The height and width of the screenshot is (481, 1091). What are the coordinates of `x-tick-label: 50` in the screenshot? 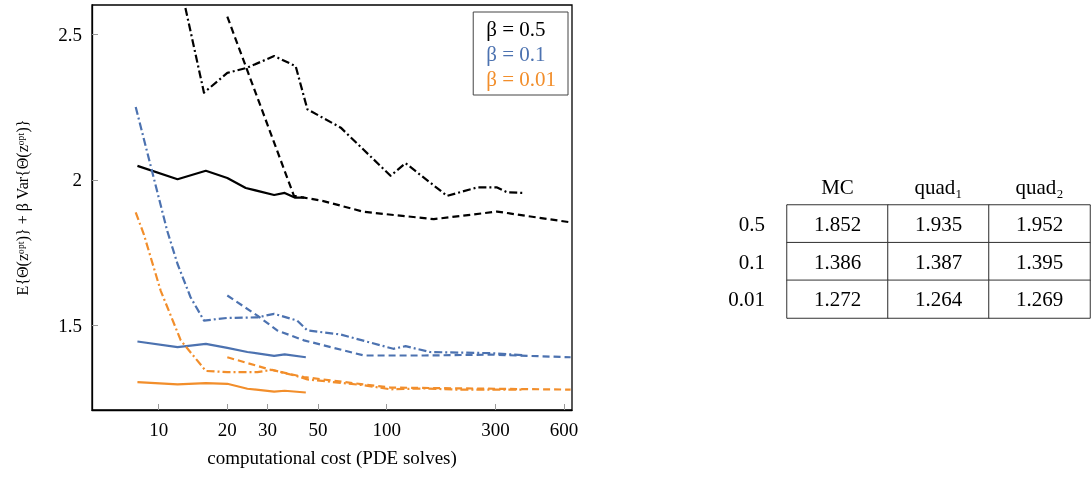 It's located at (318, 429).